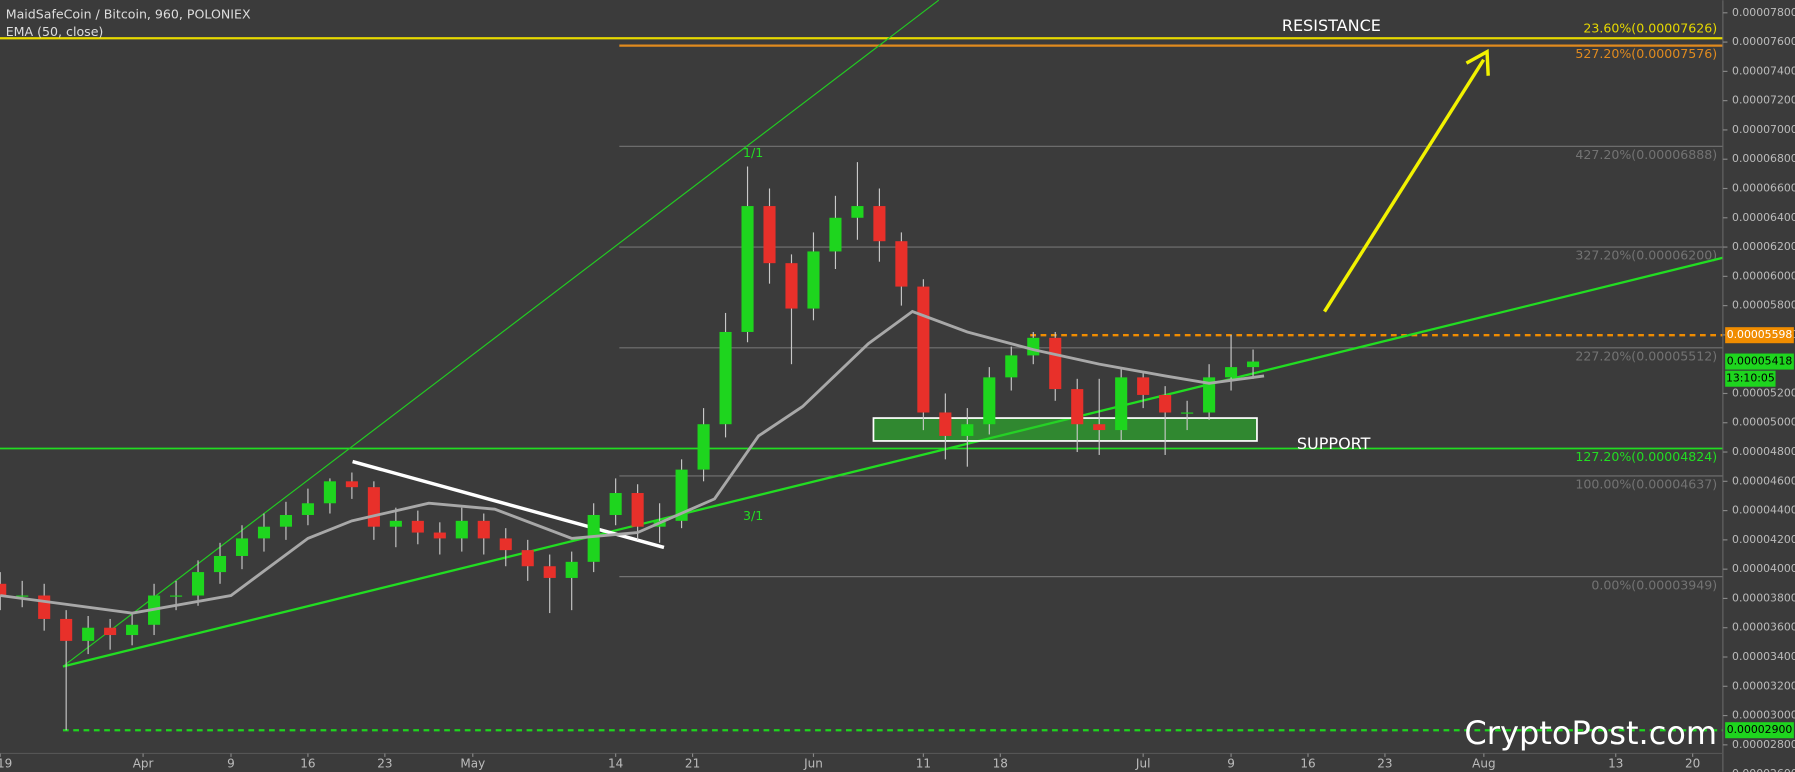 Image resolution: width=1795 pixels, height=772 pixels. I want to click on x-tick-label: 18, so click(1000, 763).